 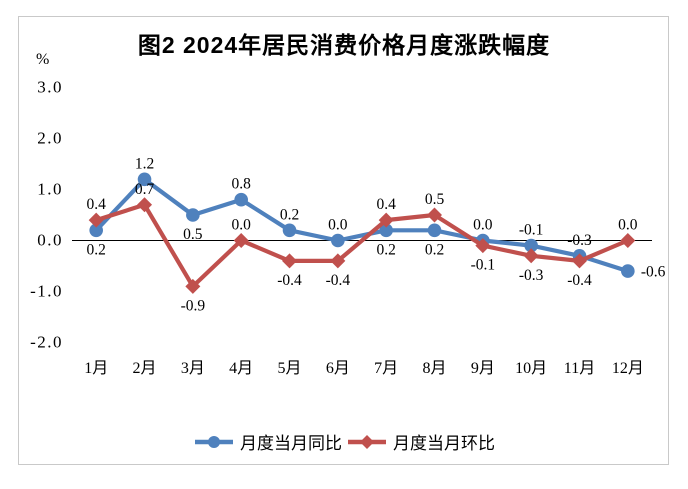 I want to click on legend-line-circle-icon, so click(x=214, y=441).